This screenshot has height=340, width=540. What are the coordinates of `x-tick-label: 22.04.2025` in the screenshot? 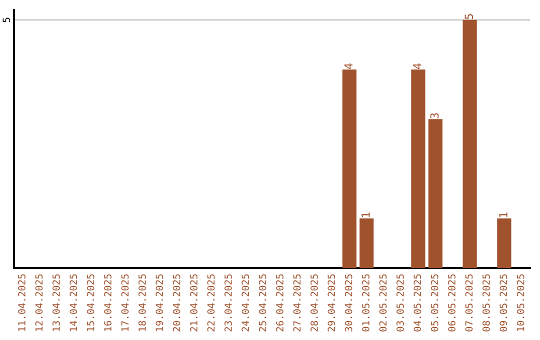 It's located at (211, 303).